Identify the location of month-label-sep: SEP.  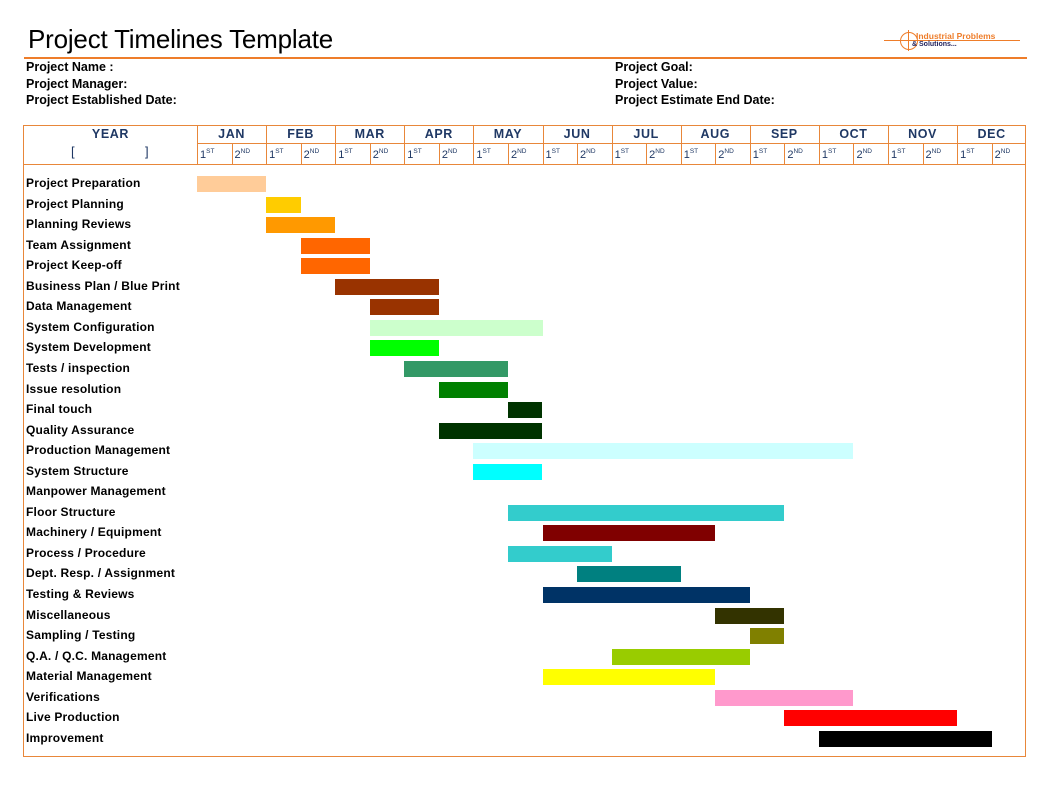
(784, 134).